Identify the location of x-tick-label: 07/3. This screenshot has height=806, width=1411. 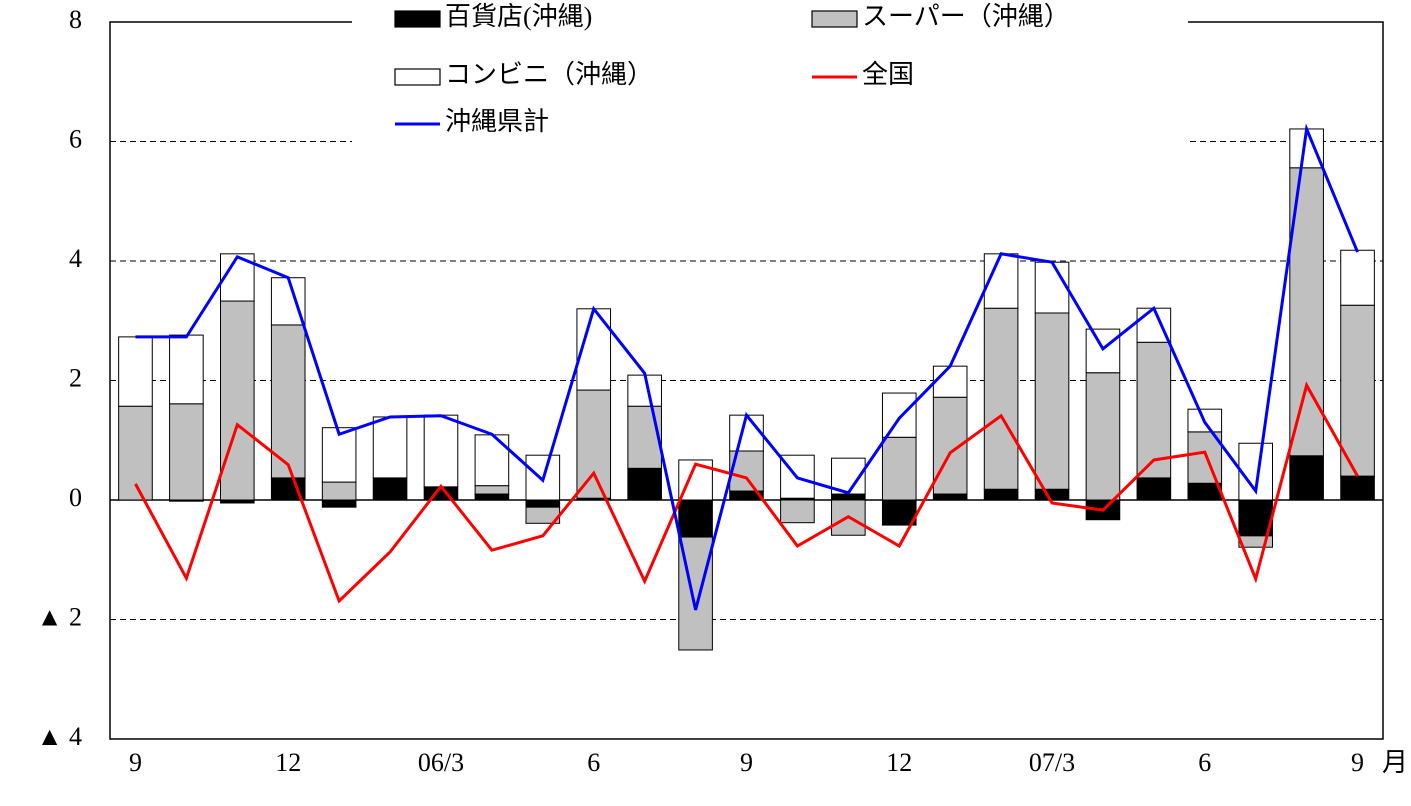
(1052, 762).